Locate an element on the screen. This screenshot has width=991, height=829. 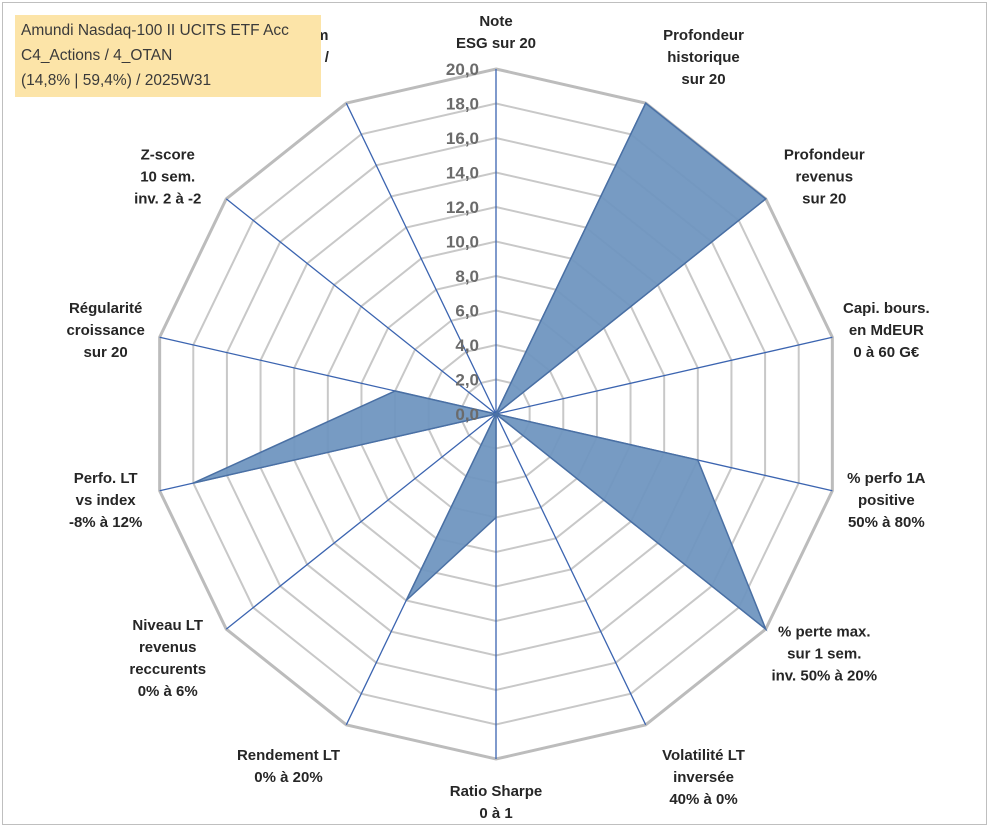
axis-label-group: Profondeur historique sur 20 is located at coordinates (703, 57).